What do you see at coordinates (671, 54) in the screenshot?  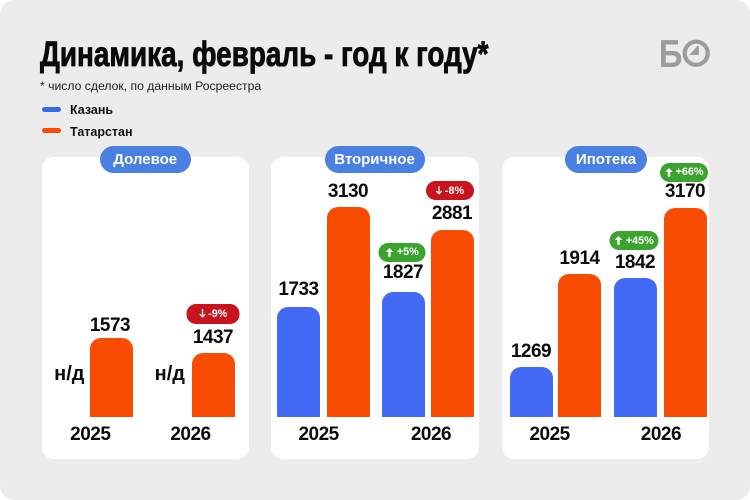 I see `svg-text: Б` at bounding box center [671, 54].